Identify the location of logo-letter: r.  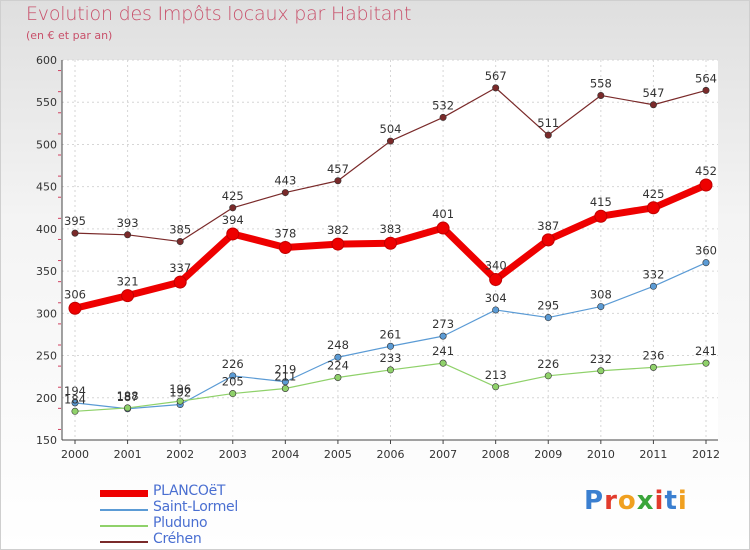
(611, 501).